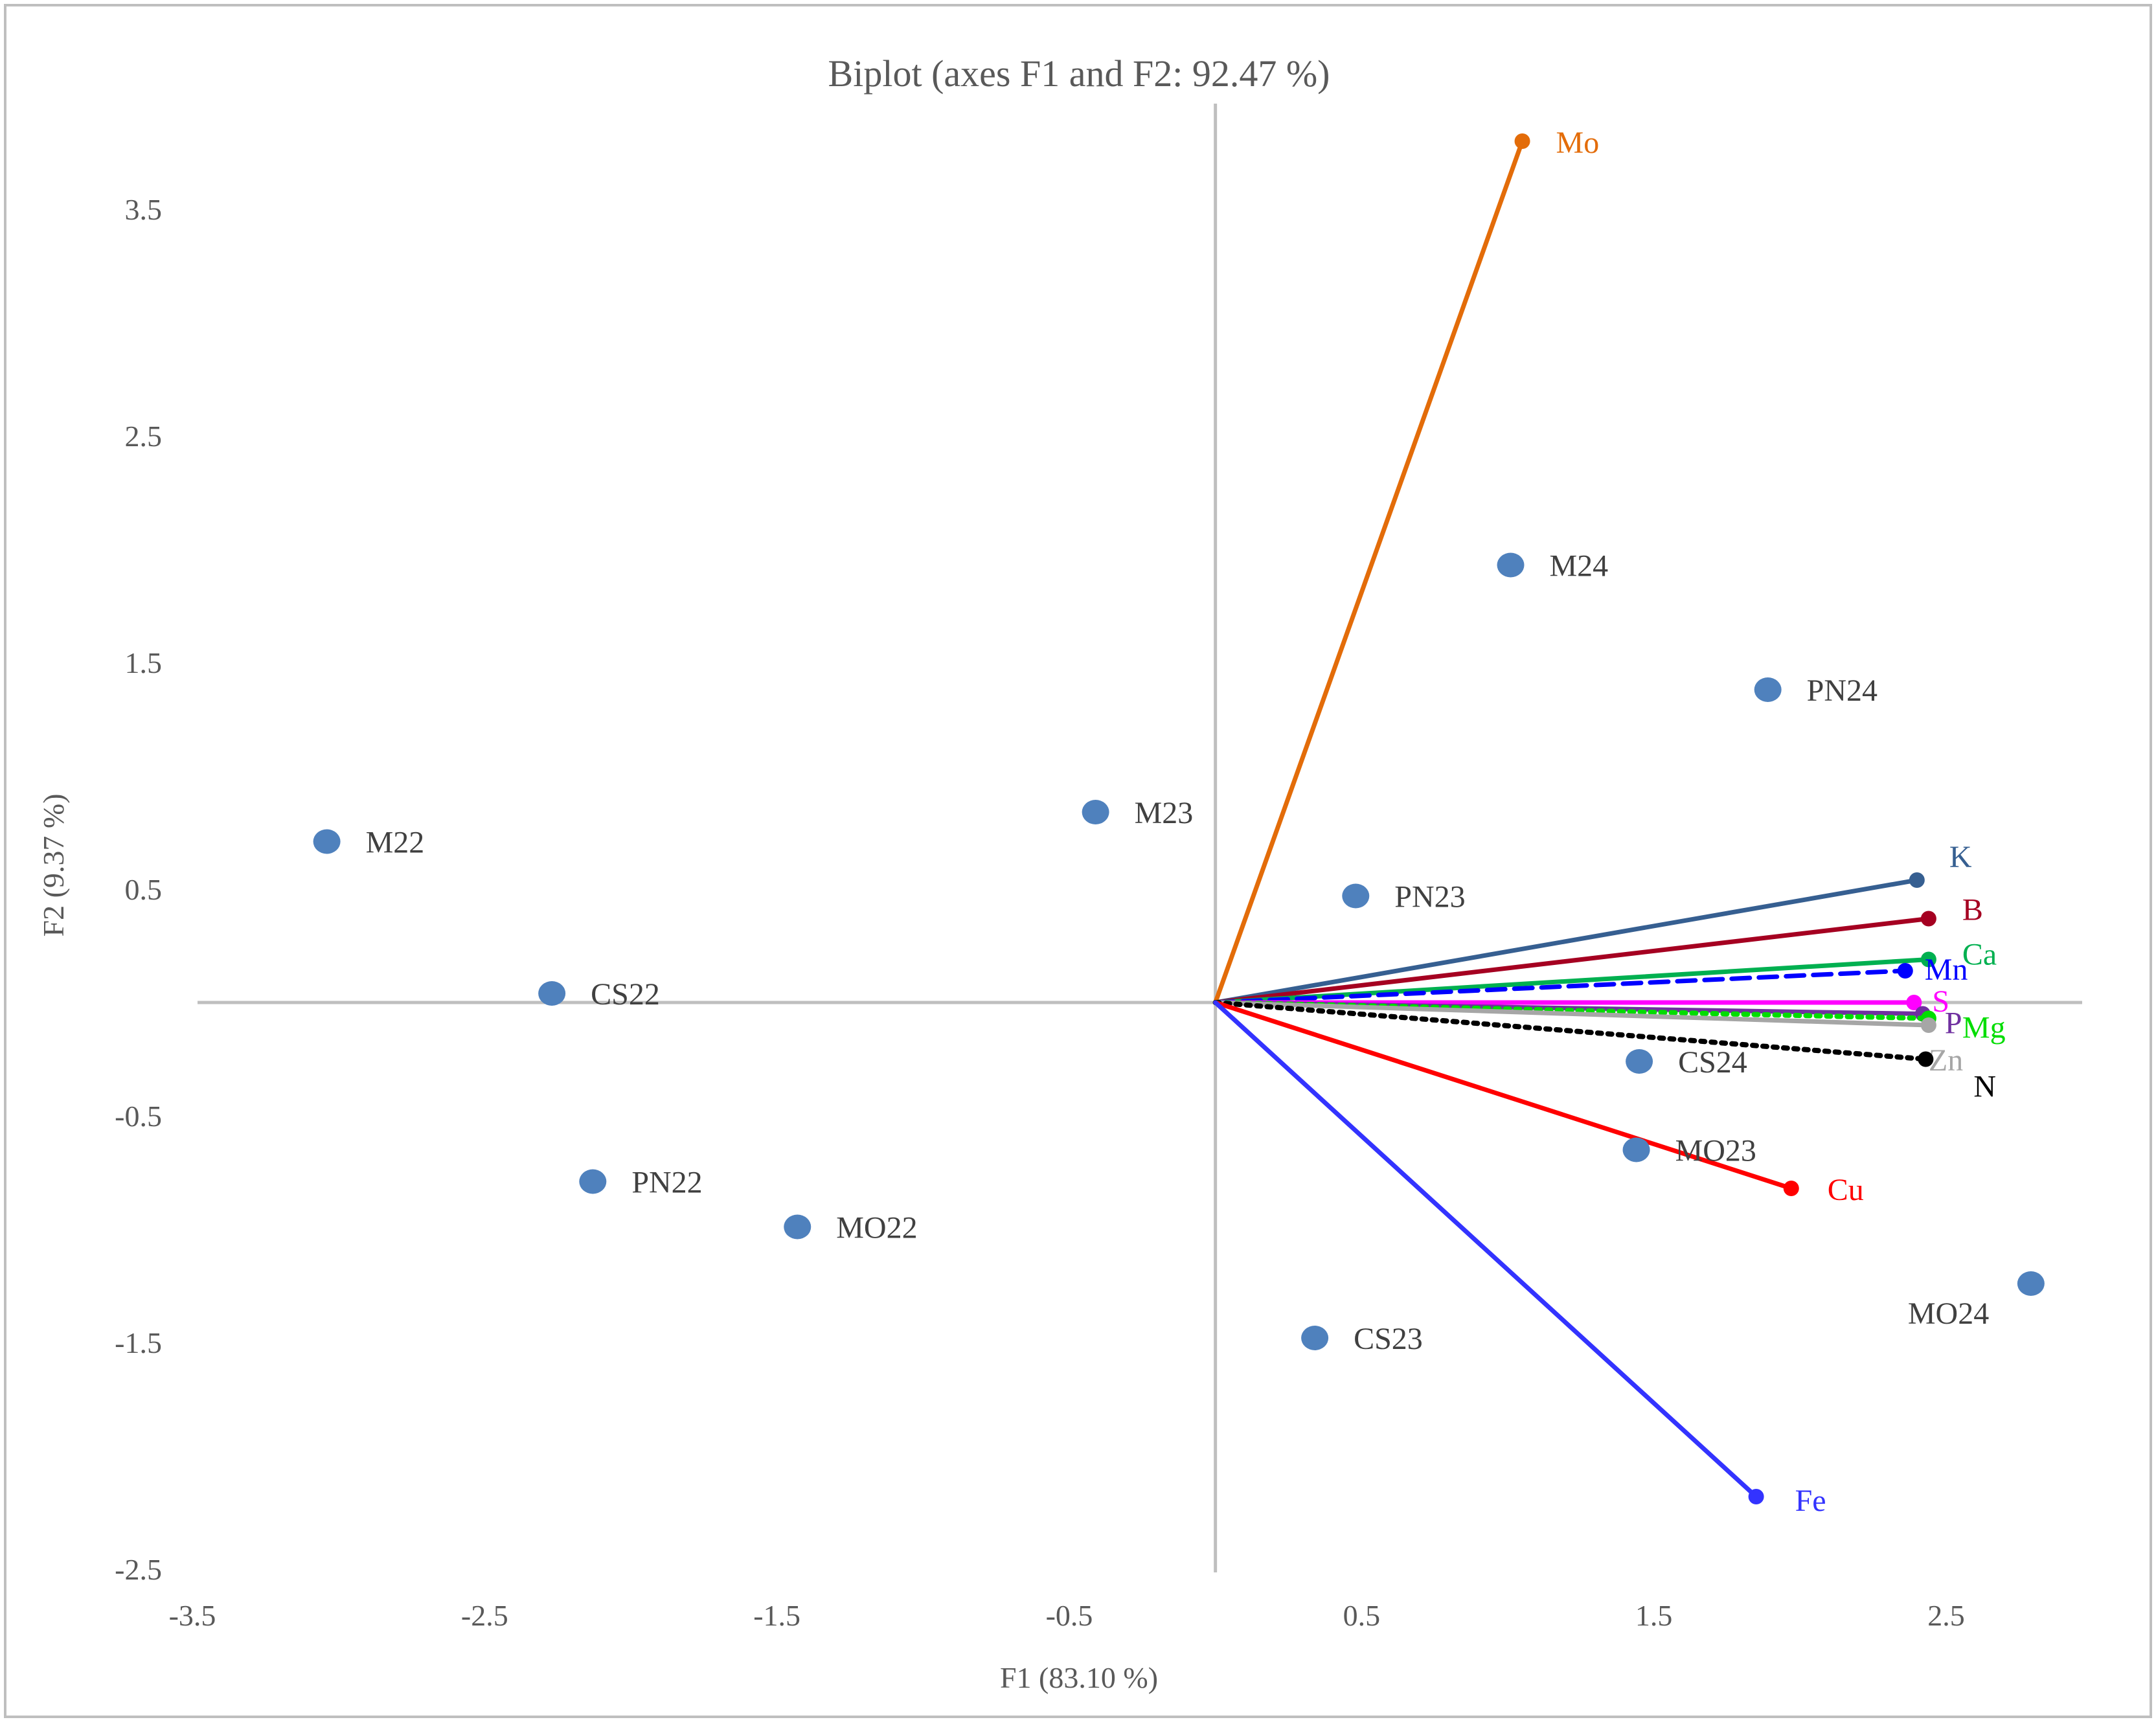  What do you see at coordinates (1560, 987) in the screenshot?
I see `vector-mn` at bounding box center [1560, 987].